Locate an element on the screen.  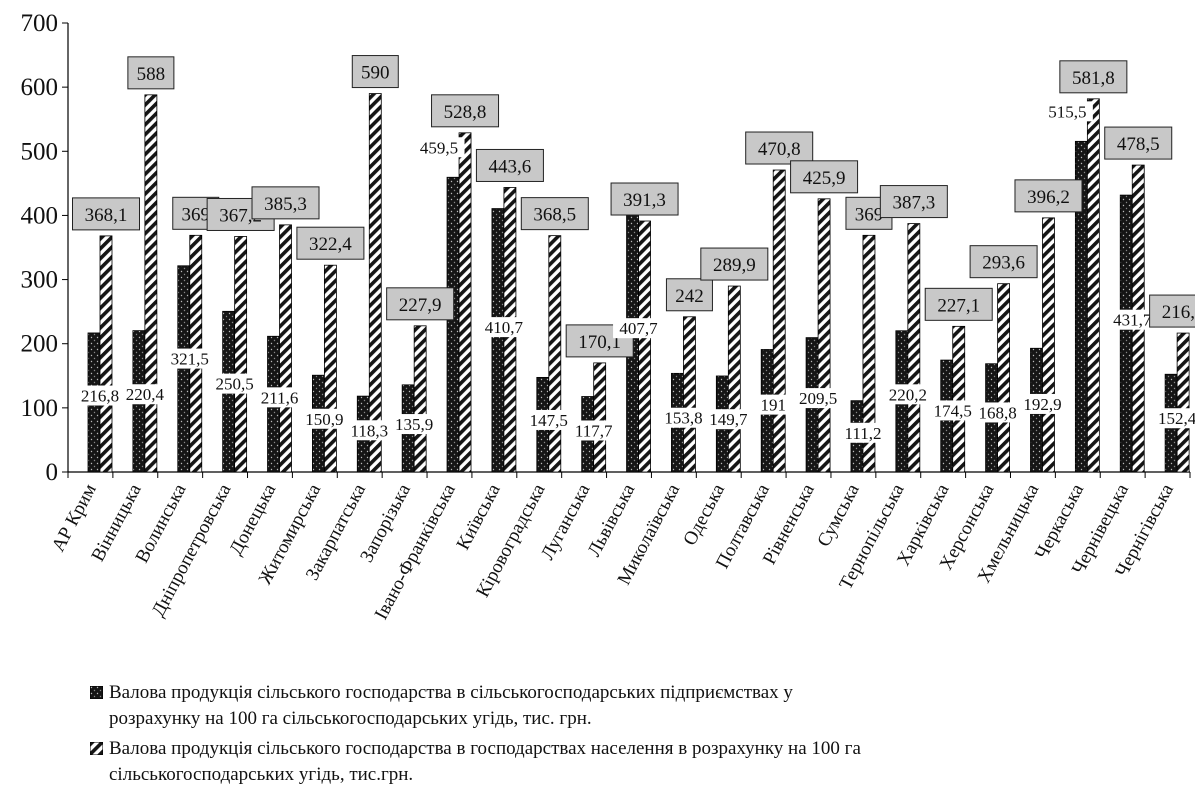
data-label-households: 396,2 is located at coordinates (1048, 197).